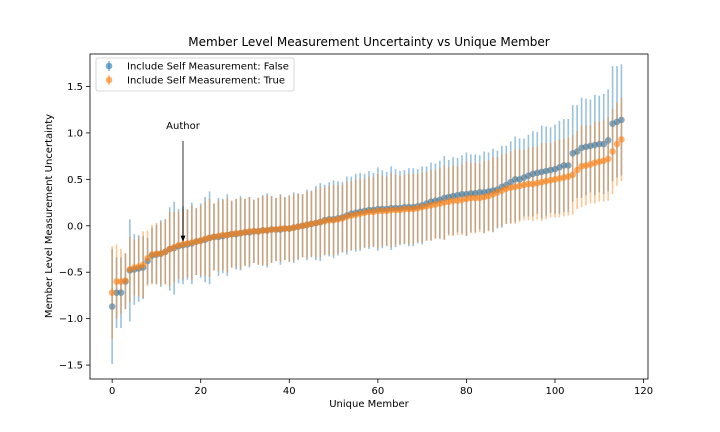 Image resolution: width=720 pixels, height=432 pixels. Describe the element at coordinates (75, 133) in the screenshot. I see `y-tick-label: 1.0` at that location.